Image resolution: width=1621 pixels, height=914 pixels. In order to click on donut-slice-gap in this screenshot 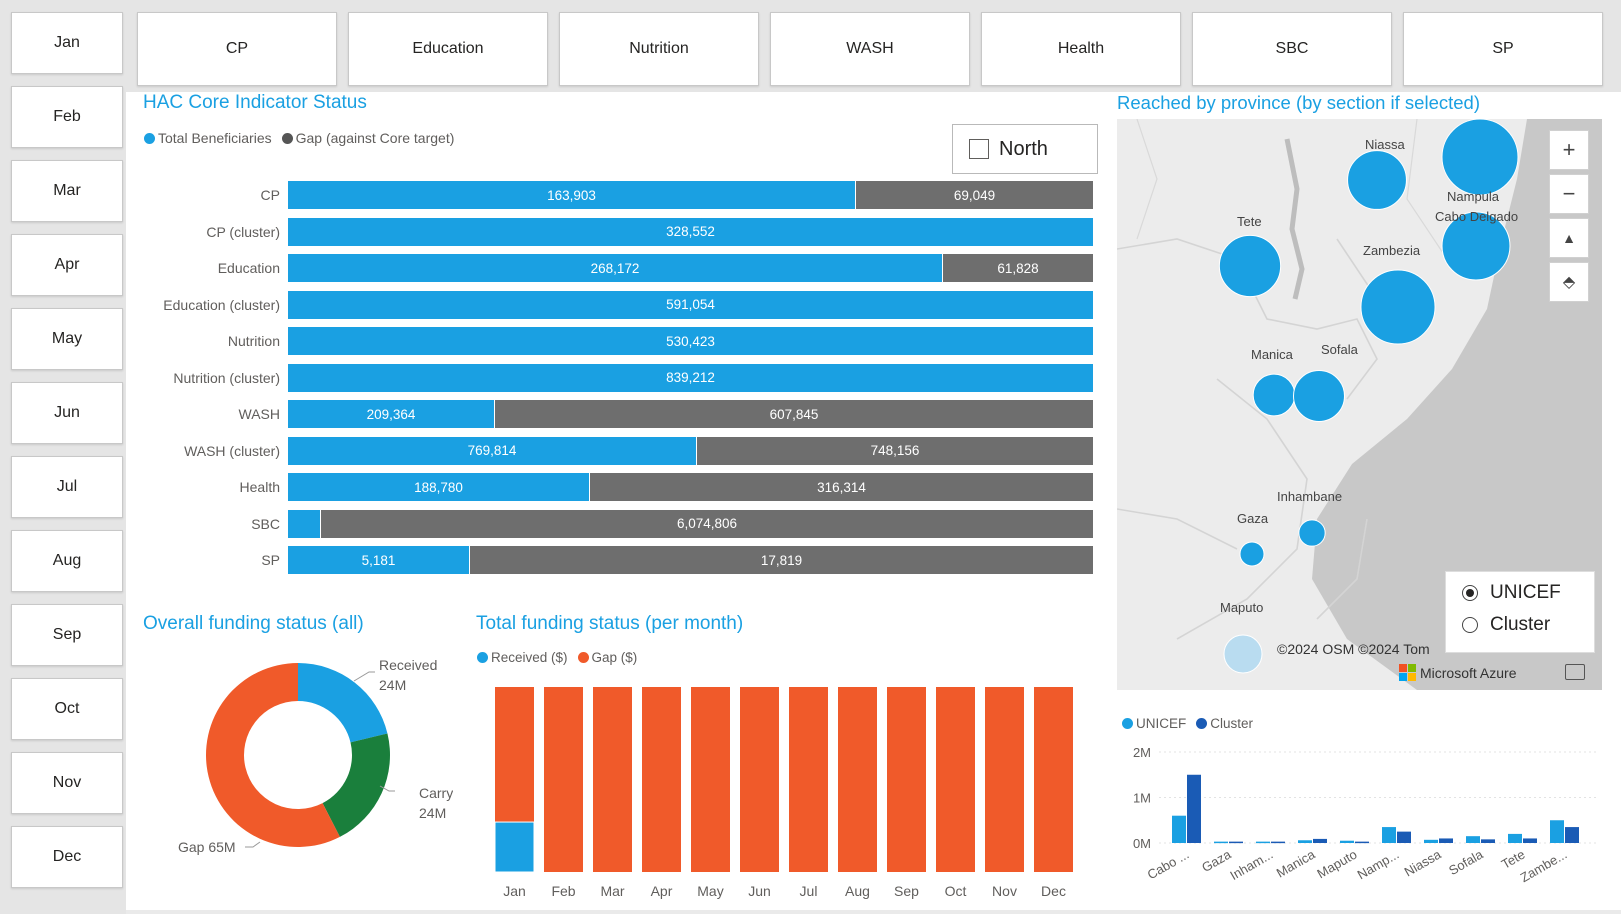, I will do `click(273, 755)`.